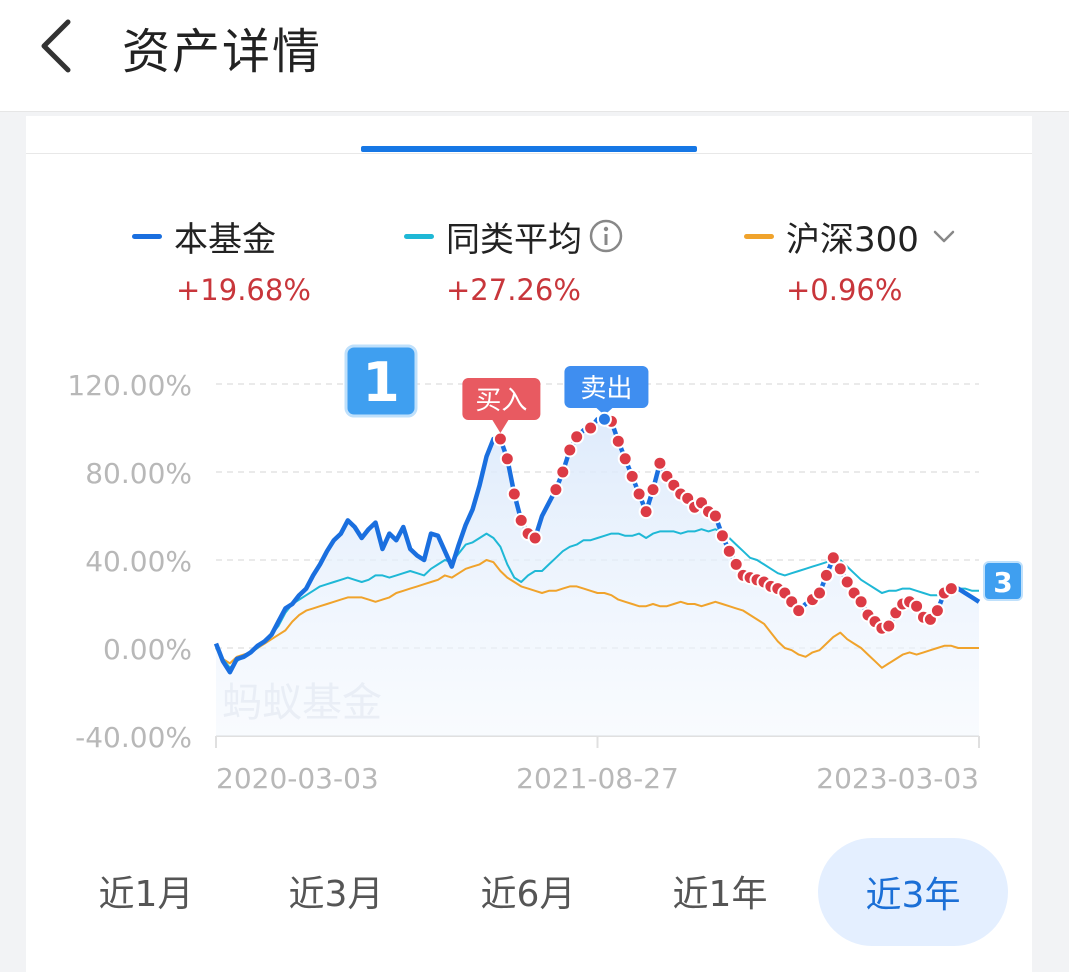 This screenshot has height=972, width=1069. I want to click on legend-label-category-avg: 同类平均, so click(514, 239).